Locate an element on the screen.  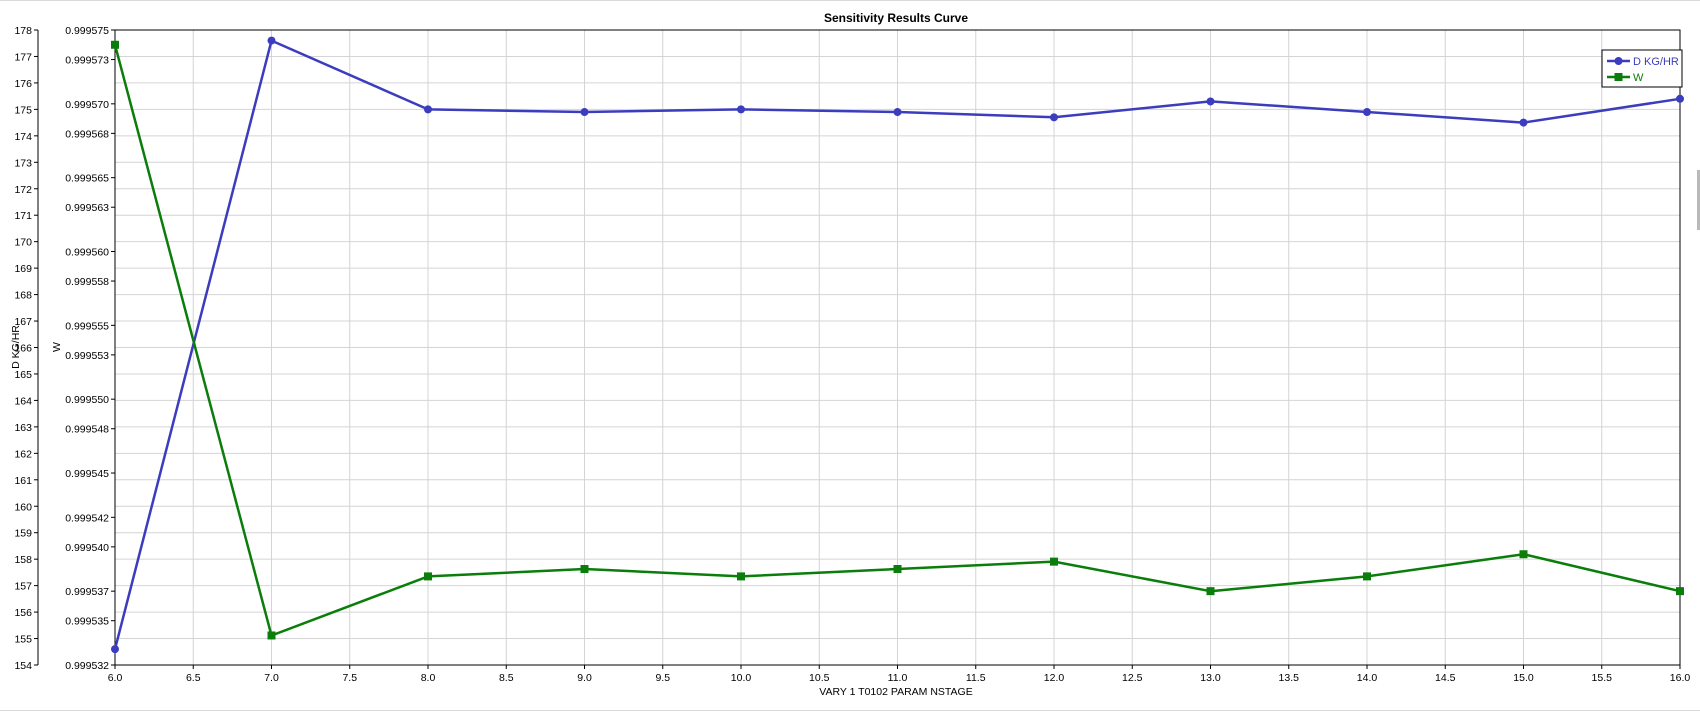
y-right-tick-label: 0.999558 is located at coordinates (87, 282).